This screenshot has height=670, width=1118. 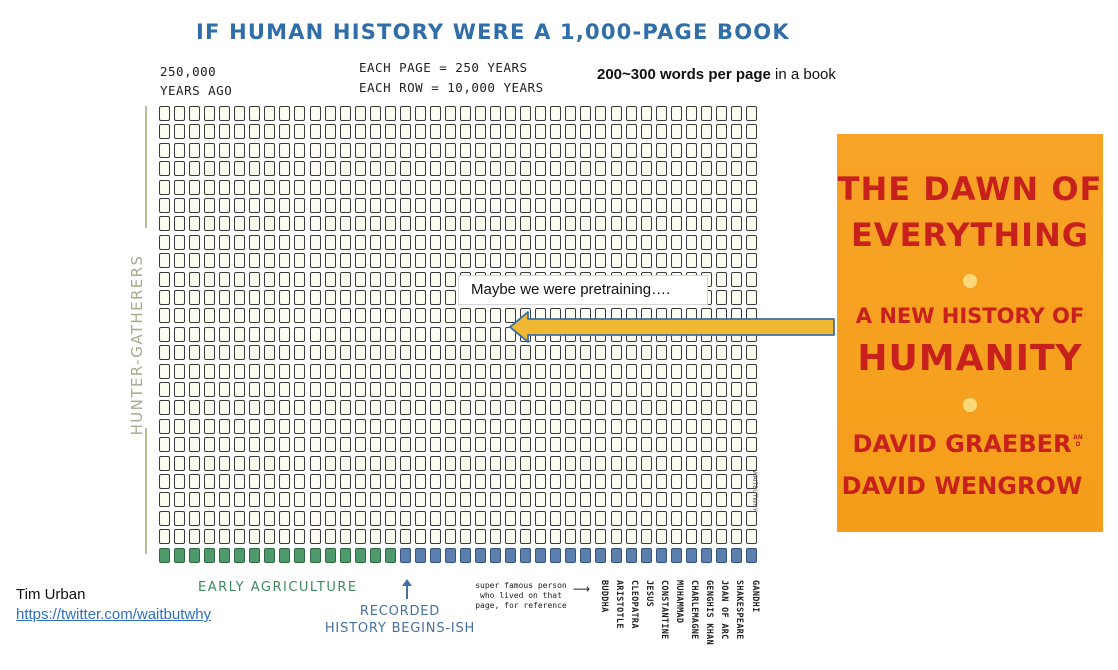 What do you see at coordinates (137, 345) in the screenshot?
I see `hunter-gatherers-label: HUNTER-GATHERERS` at bounding box center [137, 345].